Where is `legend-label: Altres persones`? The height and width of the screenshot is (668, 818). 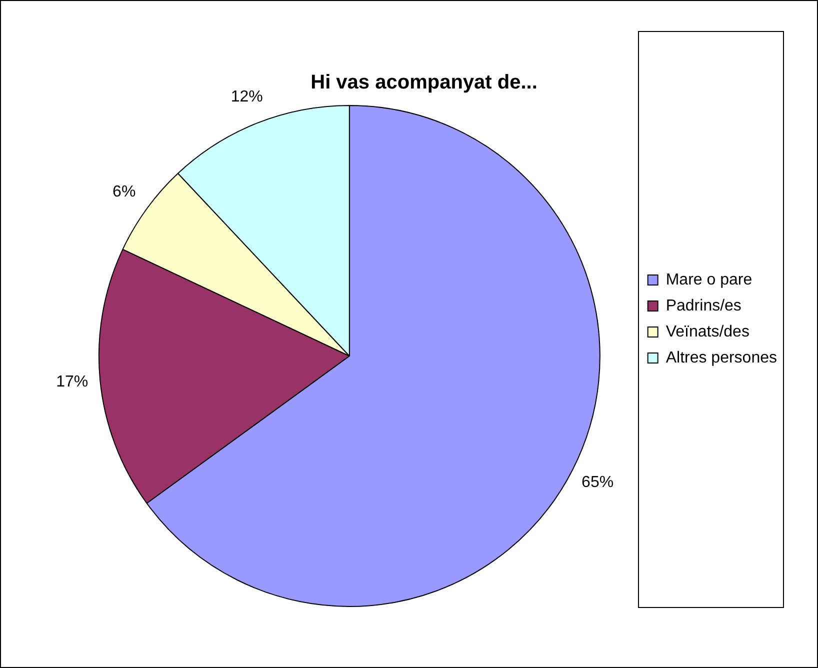 legend-label: Altres persones is located at coordinates (722, 357).